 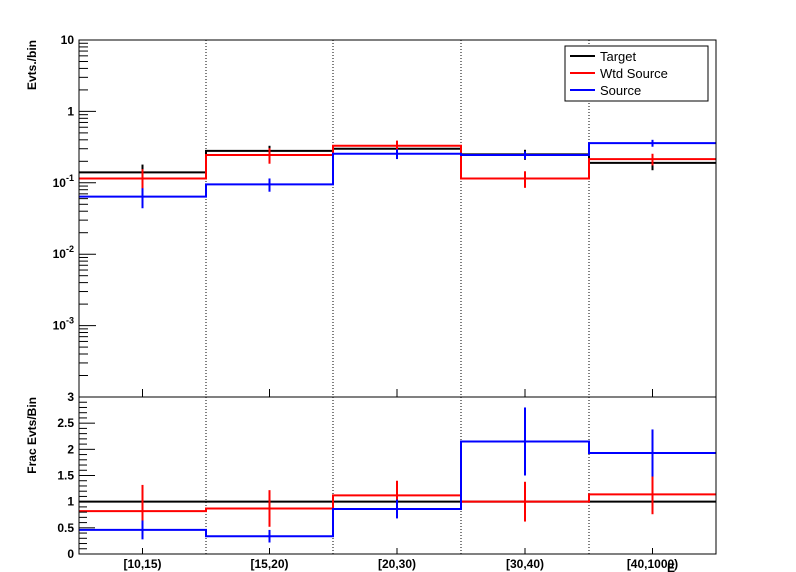 I want to click on bottom-y-axis-title: Frac Evts/Bin, so click(x=32, y=435).